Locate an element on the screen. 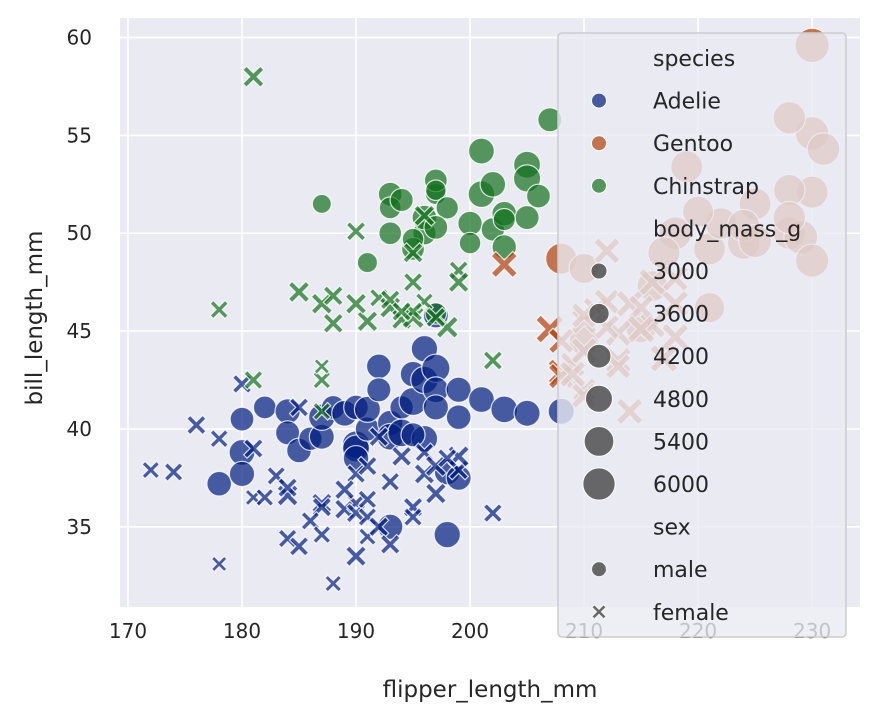 Image resolution: width=880 pixels, height=726 pixels. legend-size-label: 4800 is located at coordinates (681, 400).